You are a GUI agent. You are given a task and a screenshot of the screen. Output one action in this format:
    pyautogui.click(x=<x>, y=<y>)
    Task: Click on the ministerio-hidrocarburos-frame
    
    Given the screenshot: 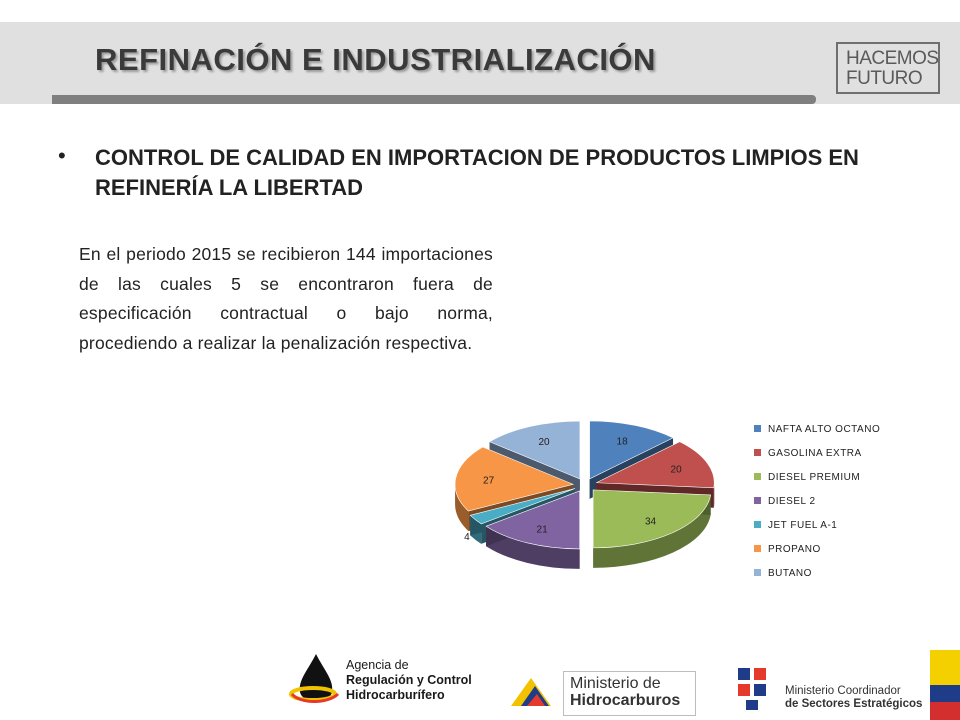 What is the action you would take?
    pyautogui.click(x=629, y=693)
    